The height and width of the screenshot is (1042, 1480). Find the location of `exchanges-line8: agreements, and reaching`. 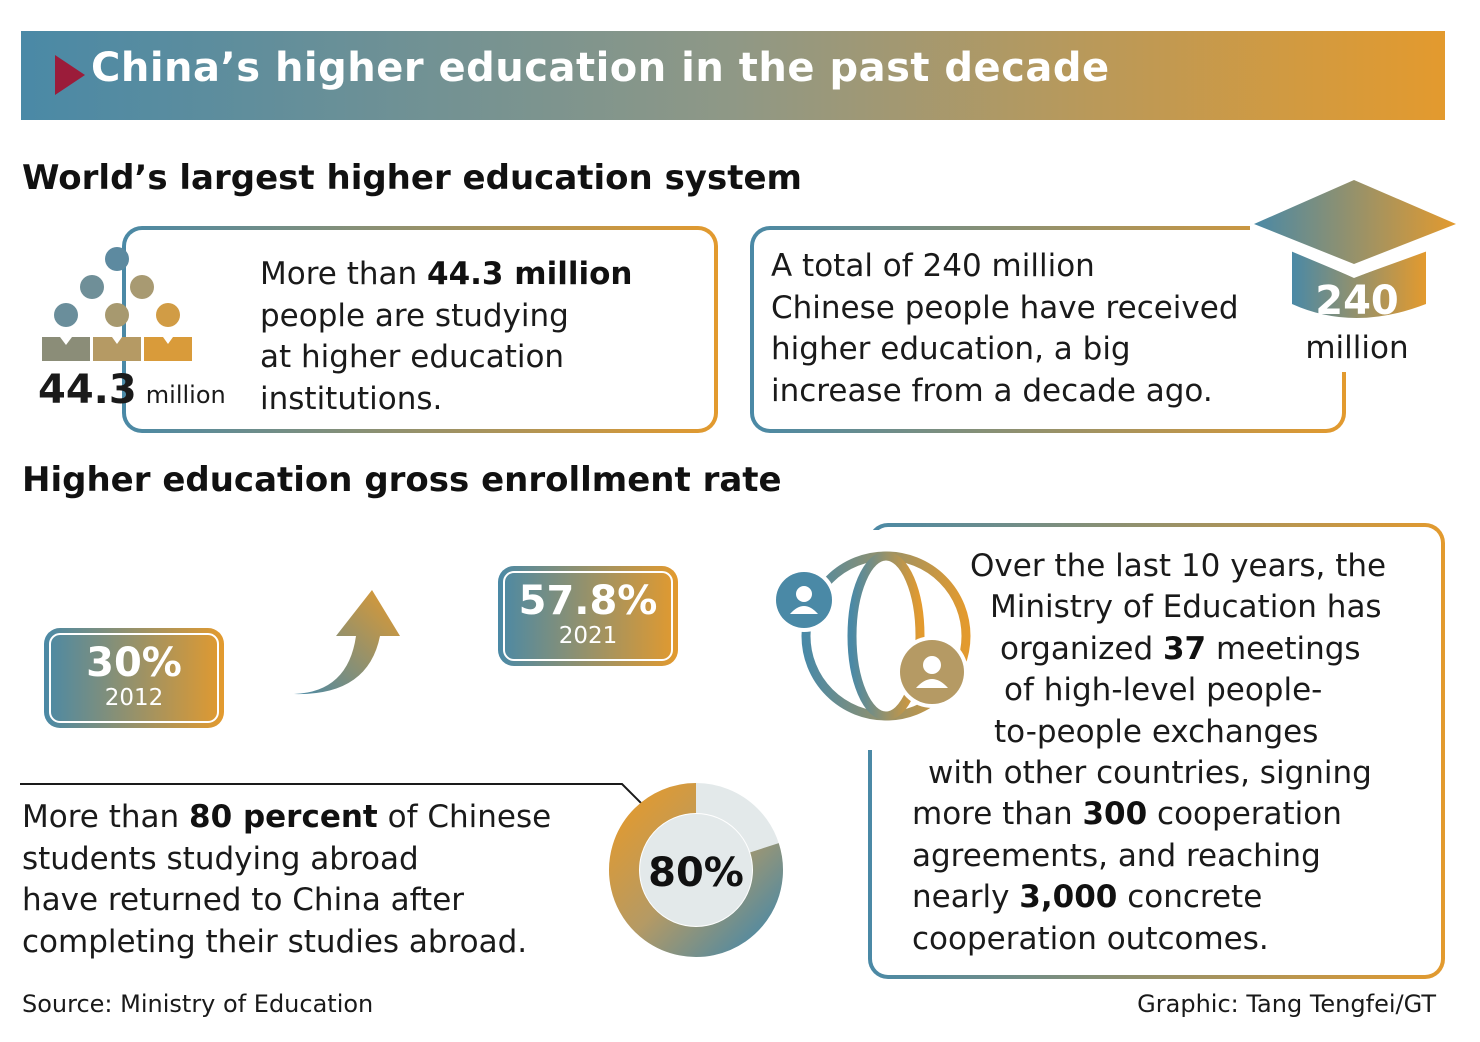

exchanges-line8: agreements, and reaching is located at coordinates (1116, 855).